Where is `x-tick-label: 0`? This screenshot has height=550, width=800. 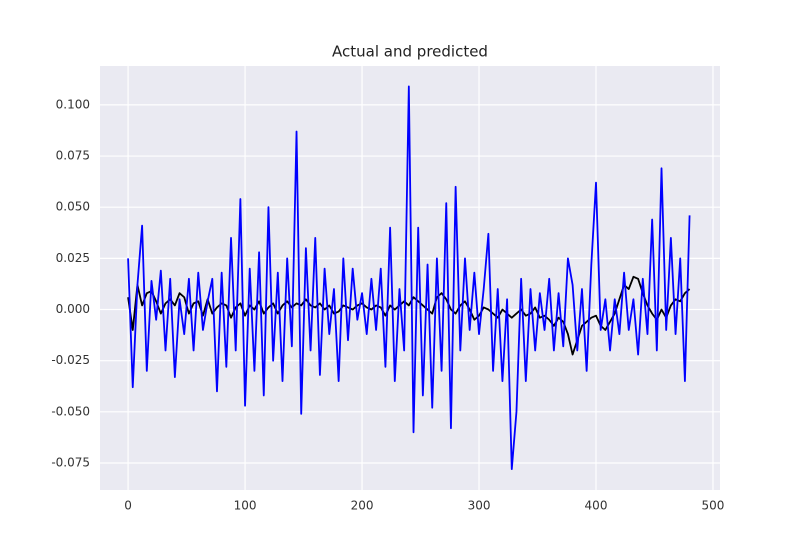 x-tick-label: 0 is located at coordinates (128, 506).